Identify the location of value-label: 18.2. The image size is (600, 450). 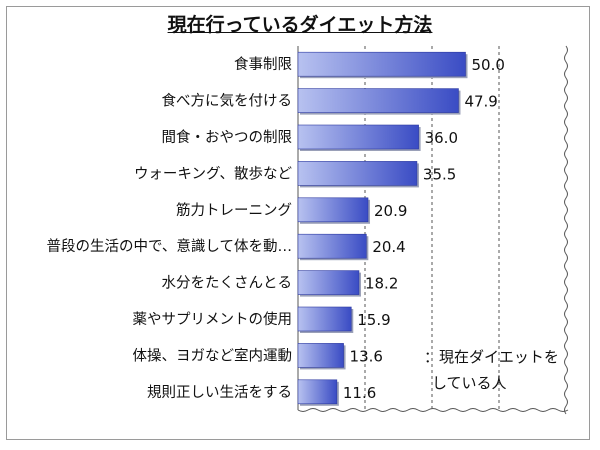
(381, 284).